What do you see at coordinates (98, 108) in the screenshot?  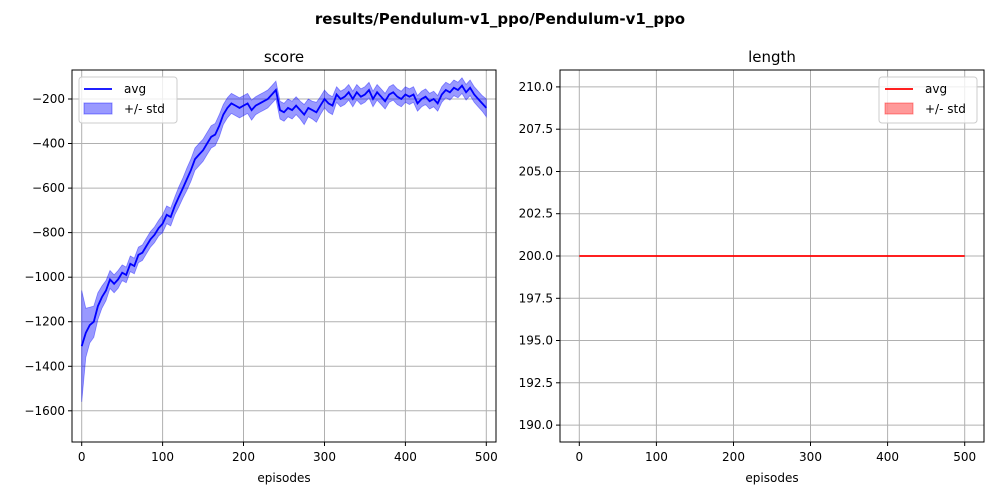 I see `score-legend-std-patch` at bounding box center [98, 108].